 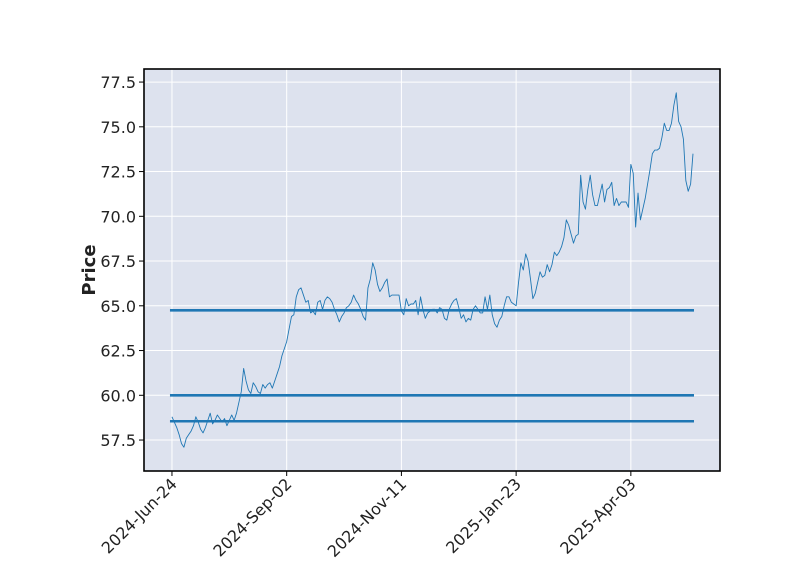 What do you see at coordinates (89, 269) in the screenshot?
I see `y-axis-label: Price` at bounding box center [89, 269].